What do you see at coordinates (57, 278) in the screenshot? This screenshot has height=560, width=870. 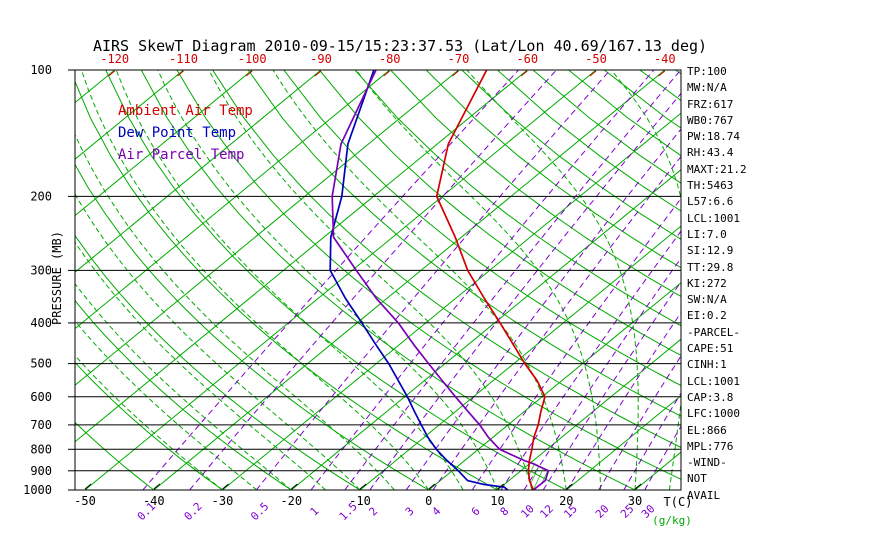 I see `pressure-axis-title: PRESSURE (MB)` at bounding box center [57, 278].